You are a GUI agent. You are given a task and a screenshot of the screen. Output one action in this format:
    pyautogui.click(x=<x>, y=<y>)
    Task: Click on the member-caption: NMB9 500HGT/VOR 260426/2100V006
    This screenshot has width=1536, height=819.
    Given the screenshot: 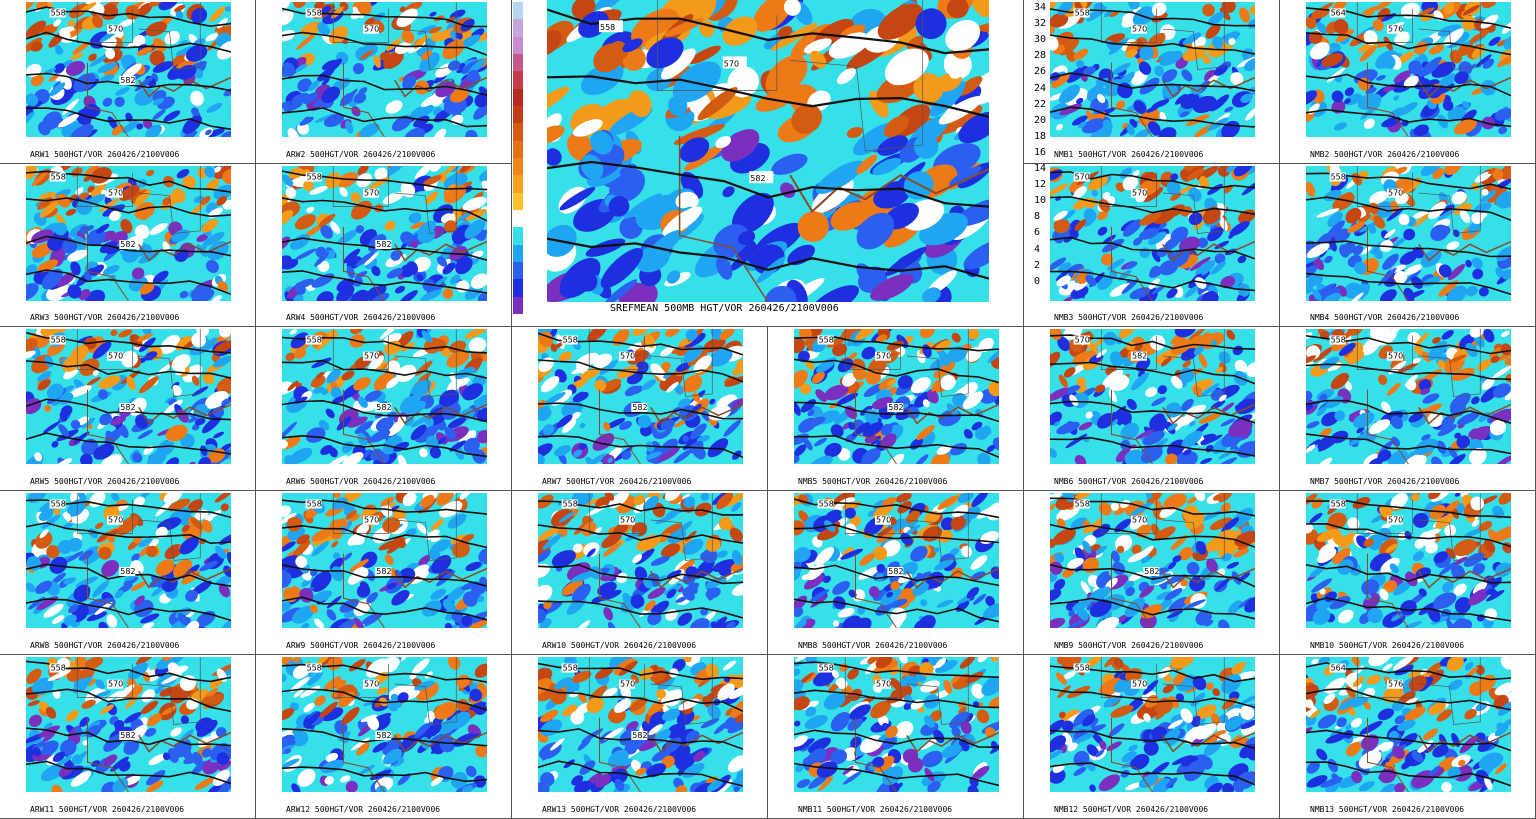 What is the action you would take?
    pyautogui.click(x=1129, y=645)
    